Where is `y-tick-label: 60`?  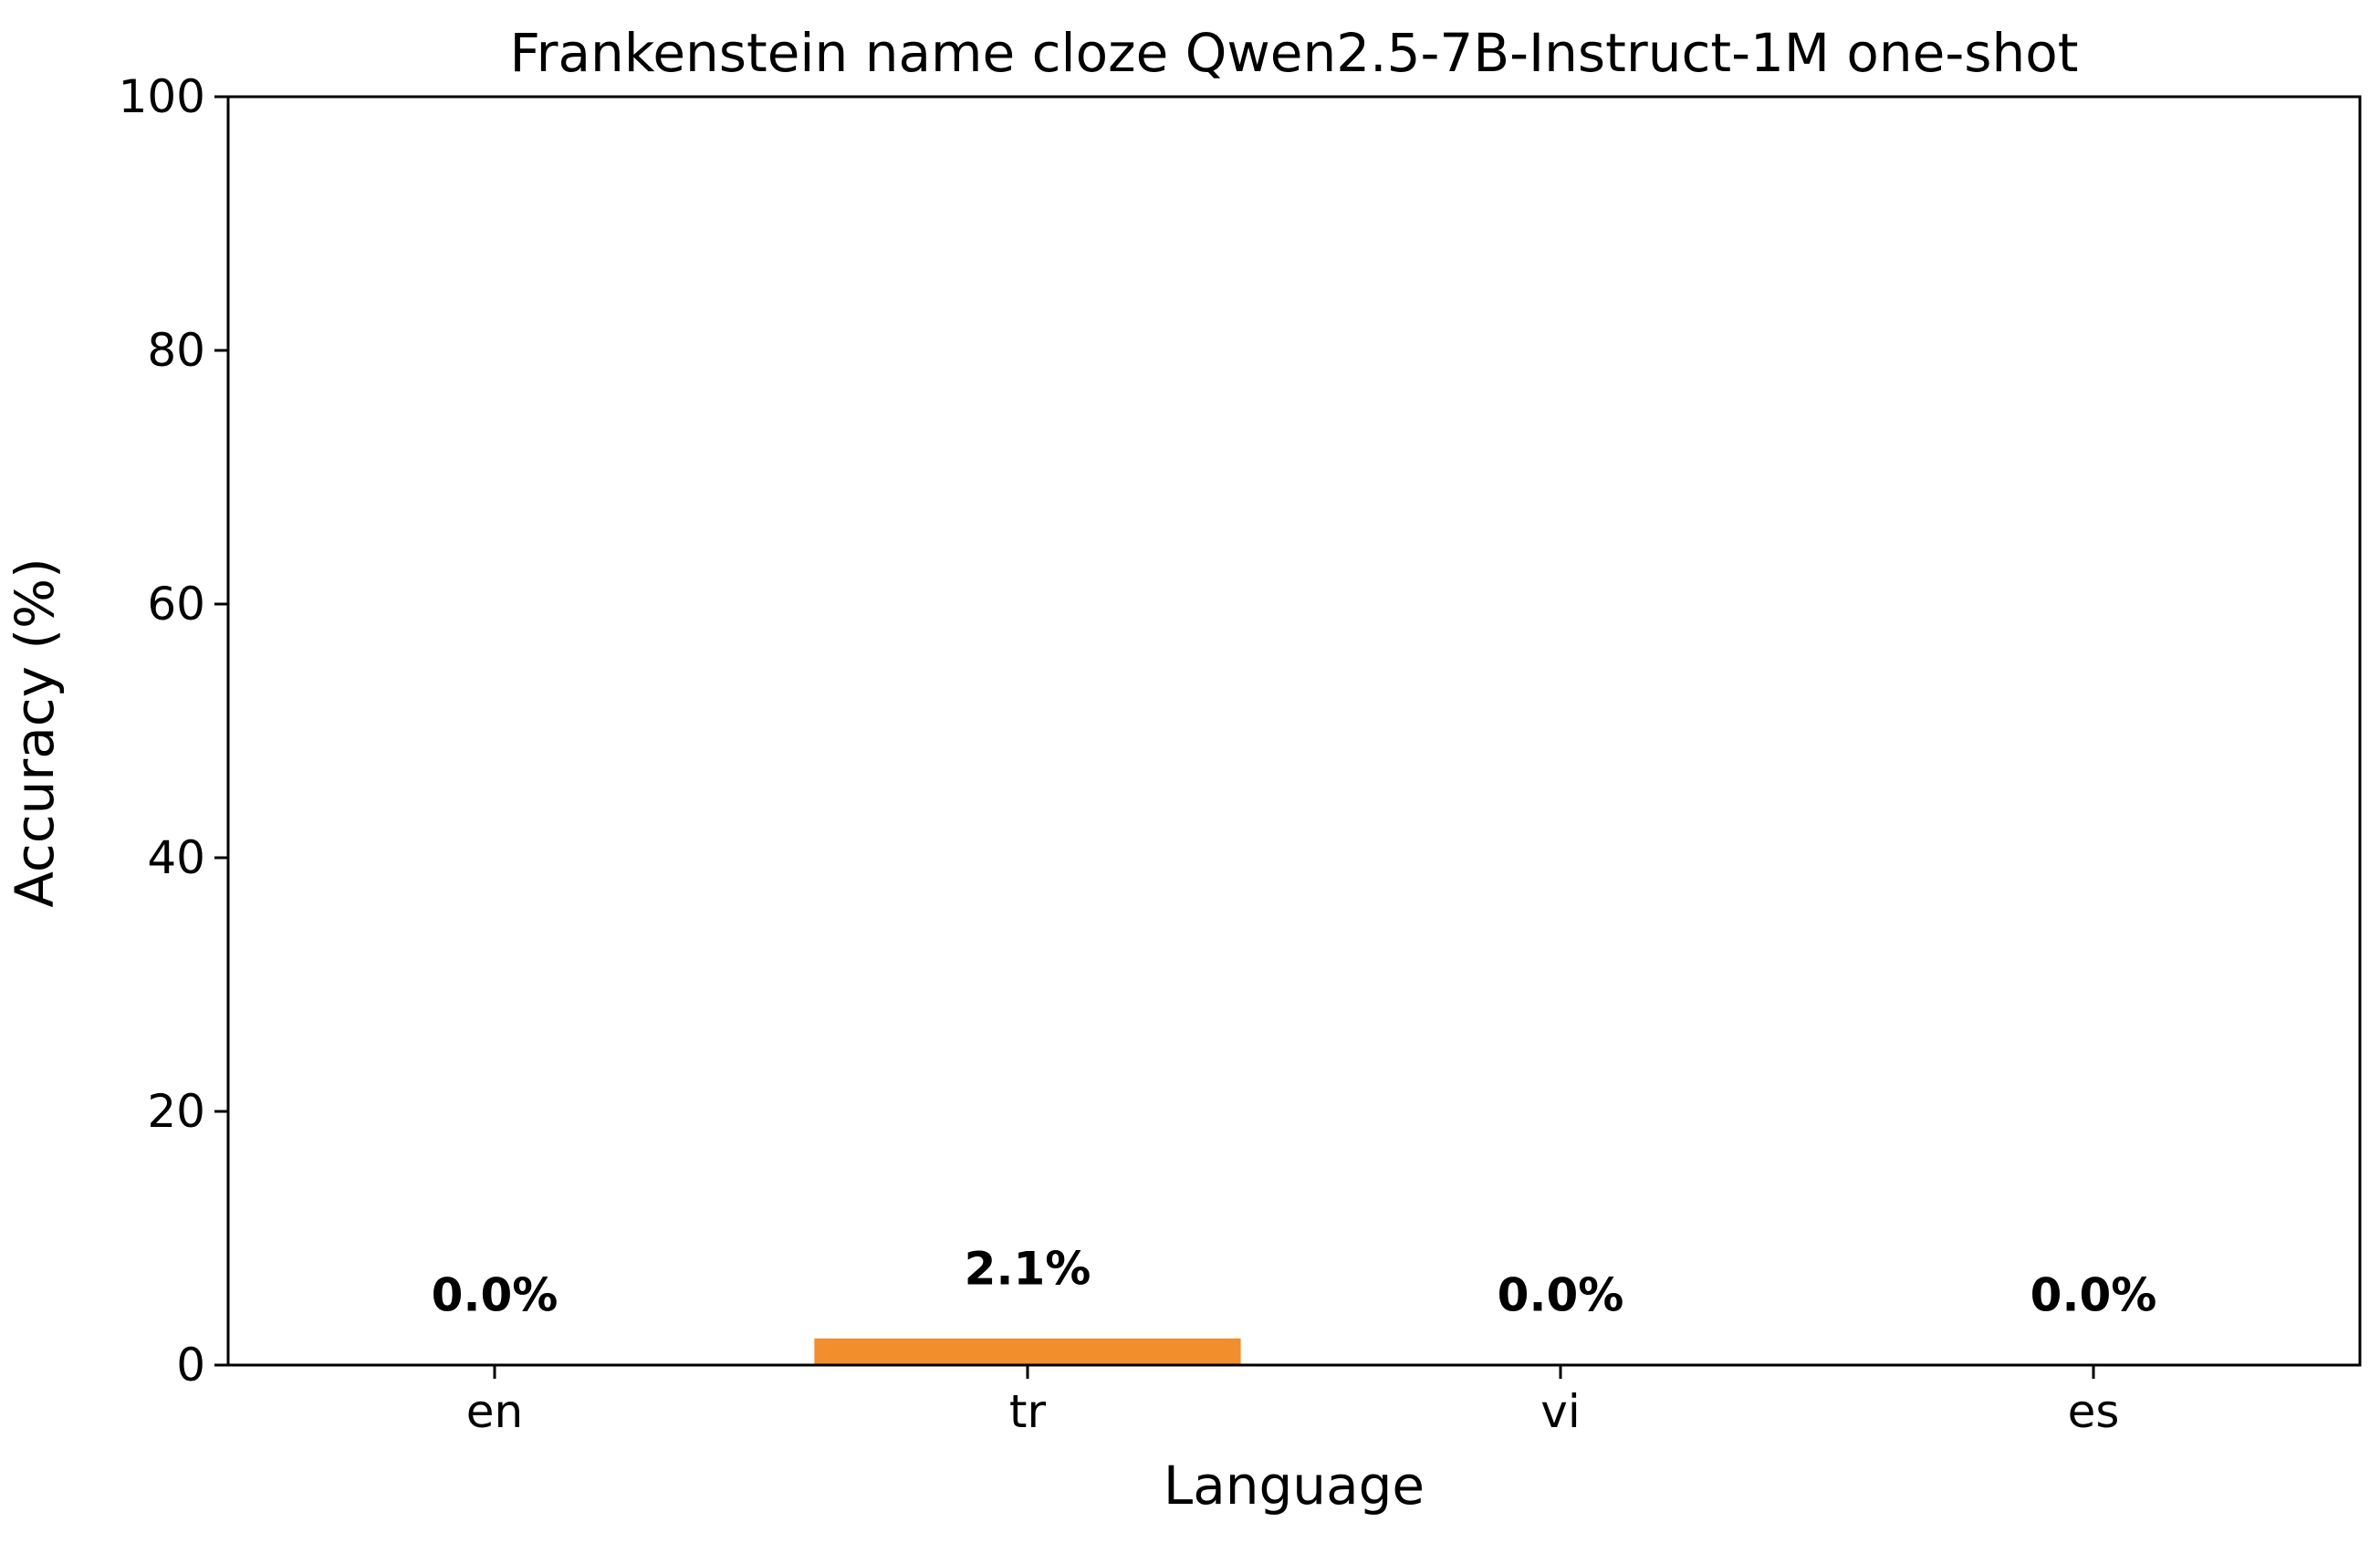
y-tick-label: 60 is located at coordinates (176, 604).